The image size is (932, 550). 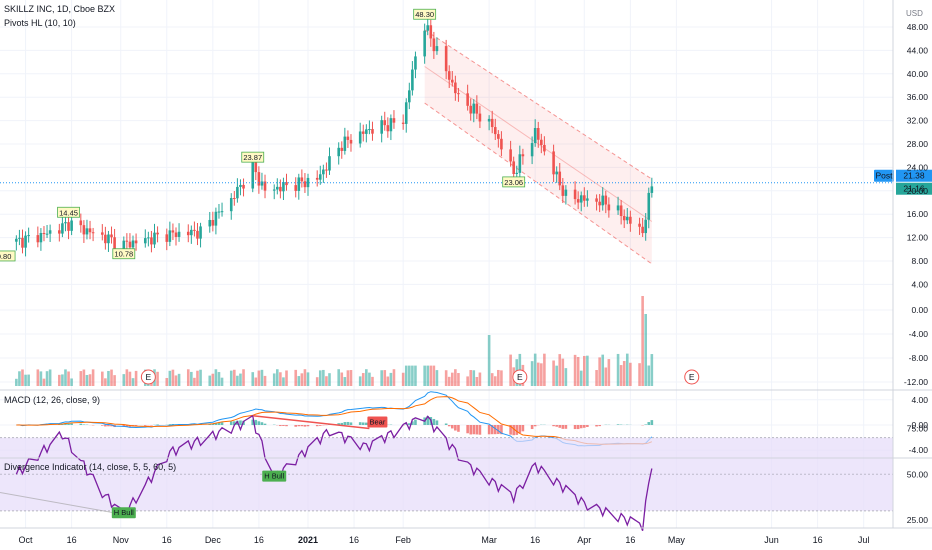 I want to click on time-tick-label: 16, so click(x=259, y=540).